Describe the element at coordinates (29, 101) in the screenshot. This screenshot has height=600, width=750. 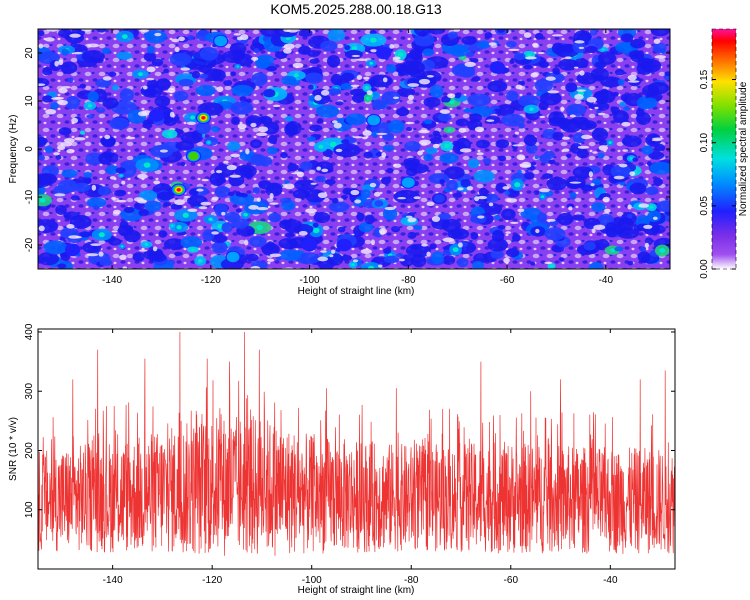
I see `y-tick-label: 10` at that location.